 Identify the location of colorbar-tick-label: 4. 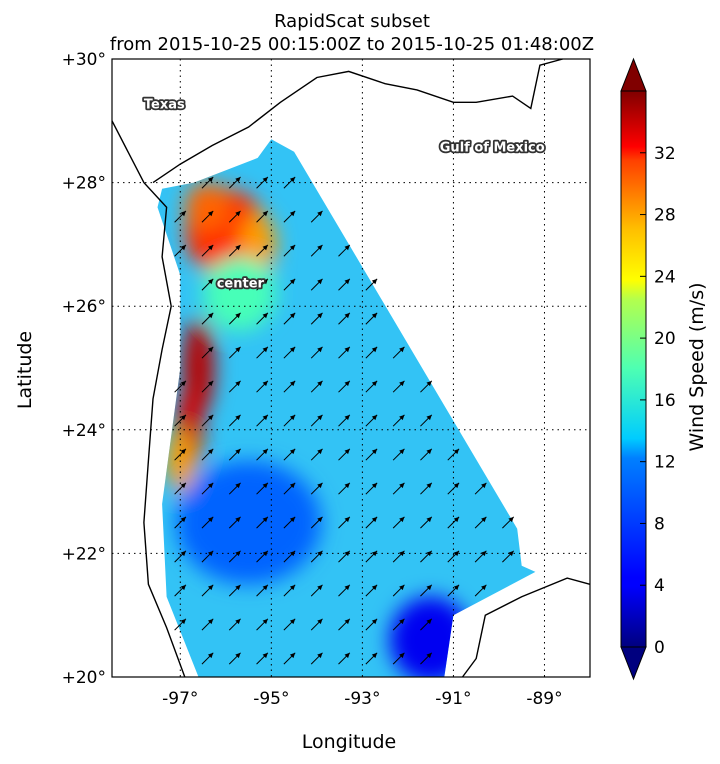
(659, 586).